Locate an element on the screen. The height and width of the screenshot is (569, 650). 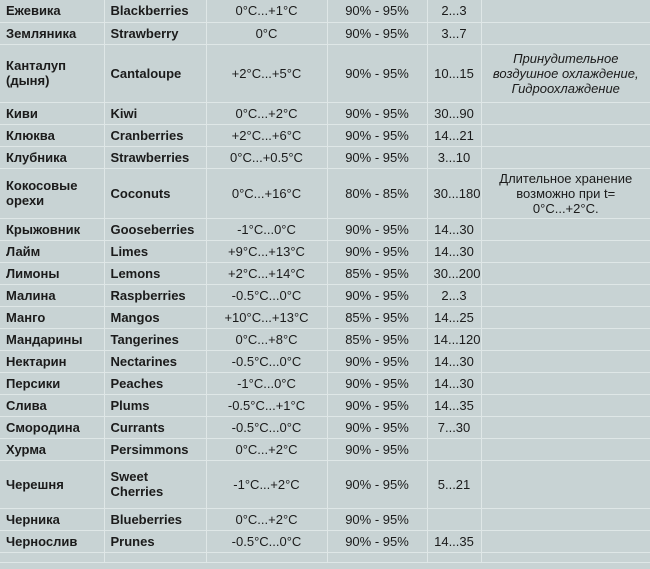
cell-name-en: Limes is located at coordinates (155, 251).